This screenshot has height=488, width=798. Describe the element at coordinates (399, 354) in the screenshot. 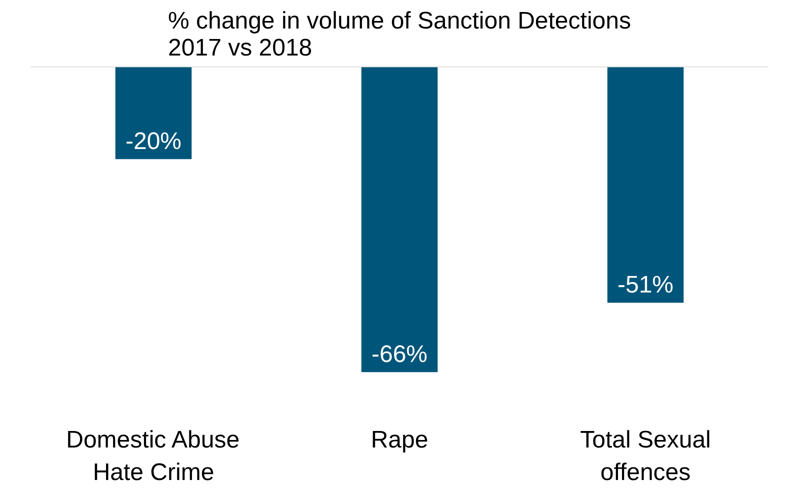

I see `data-label: -66%` at that location.